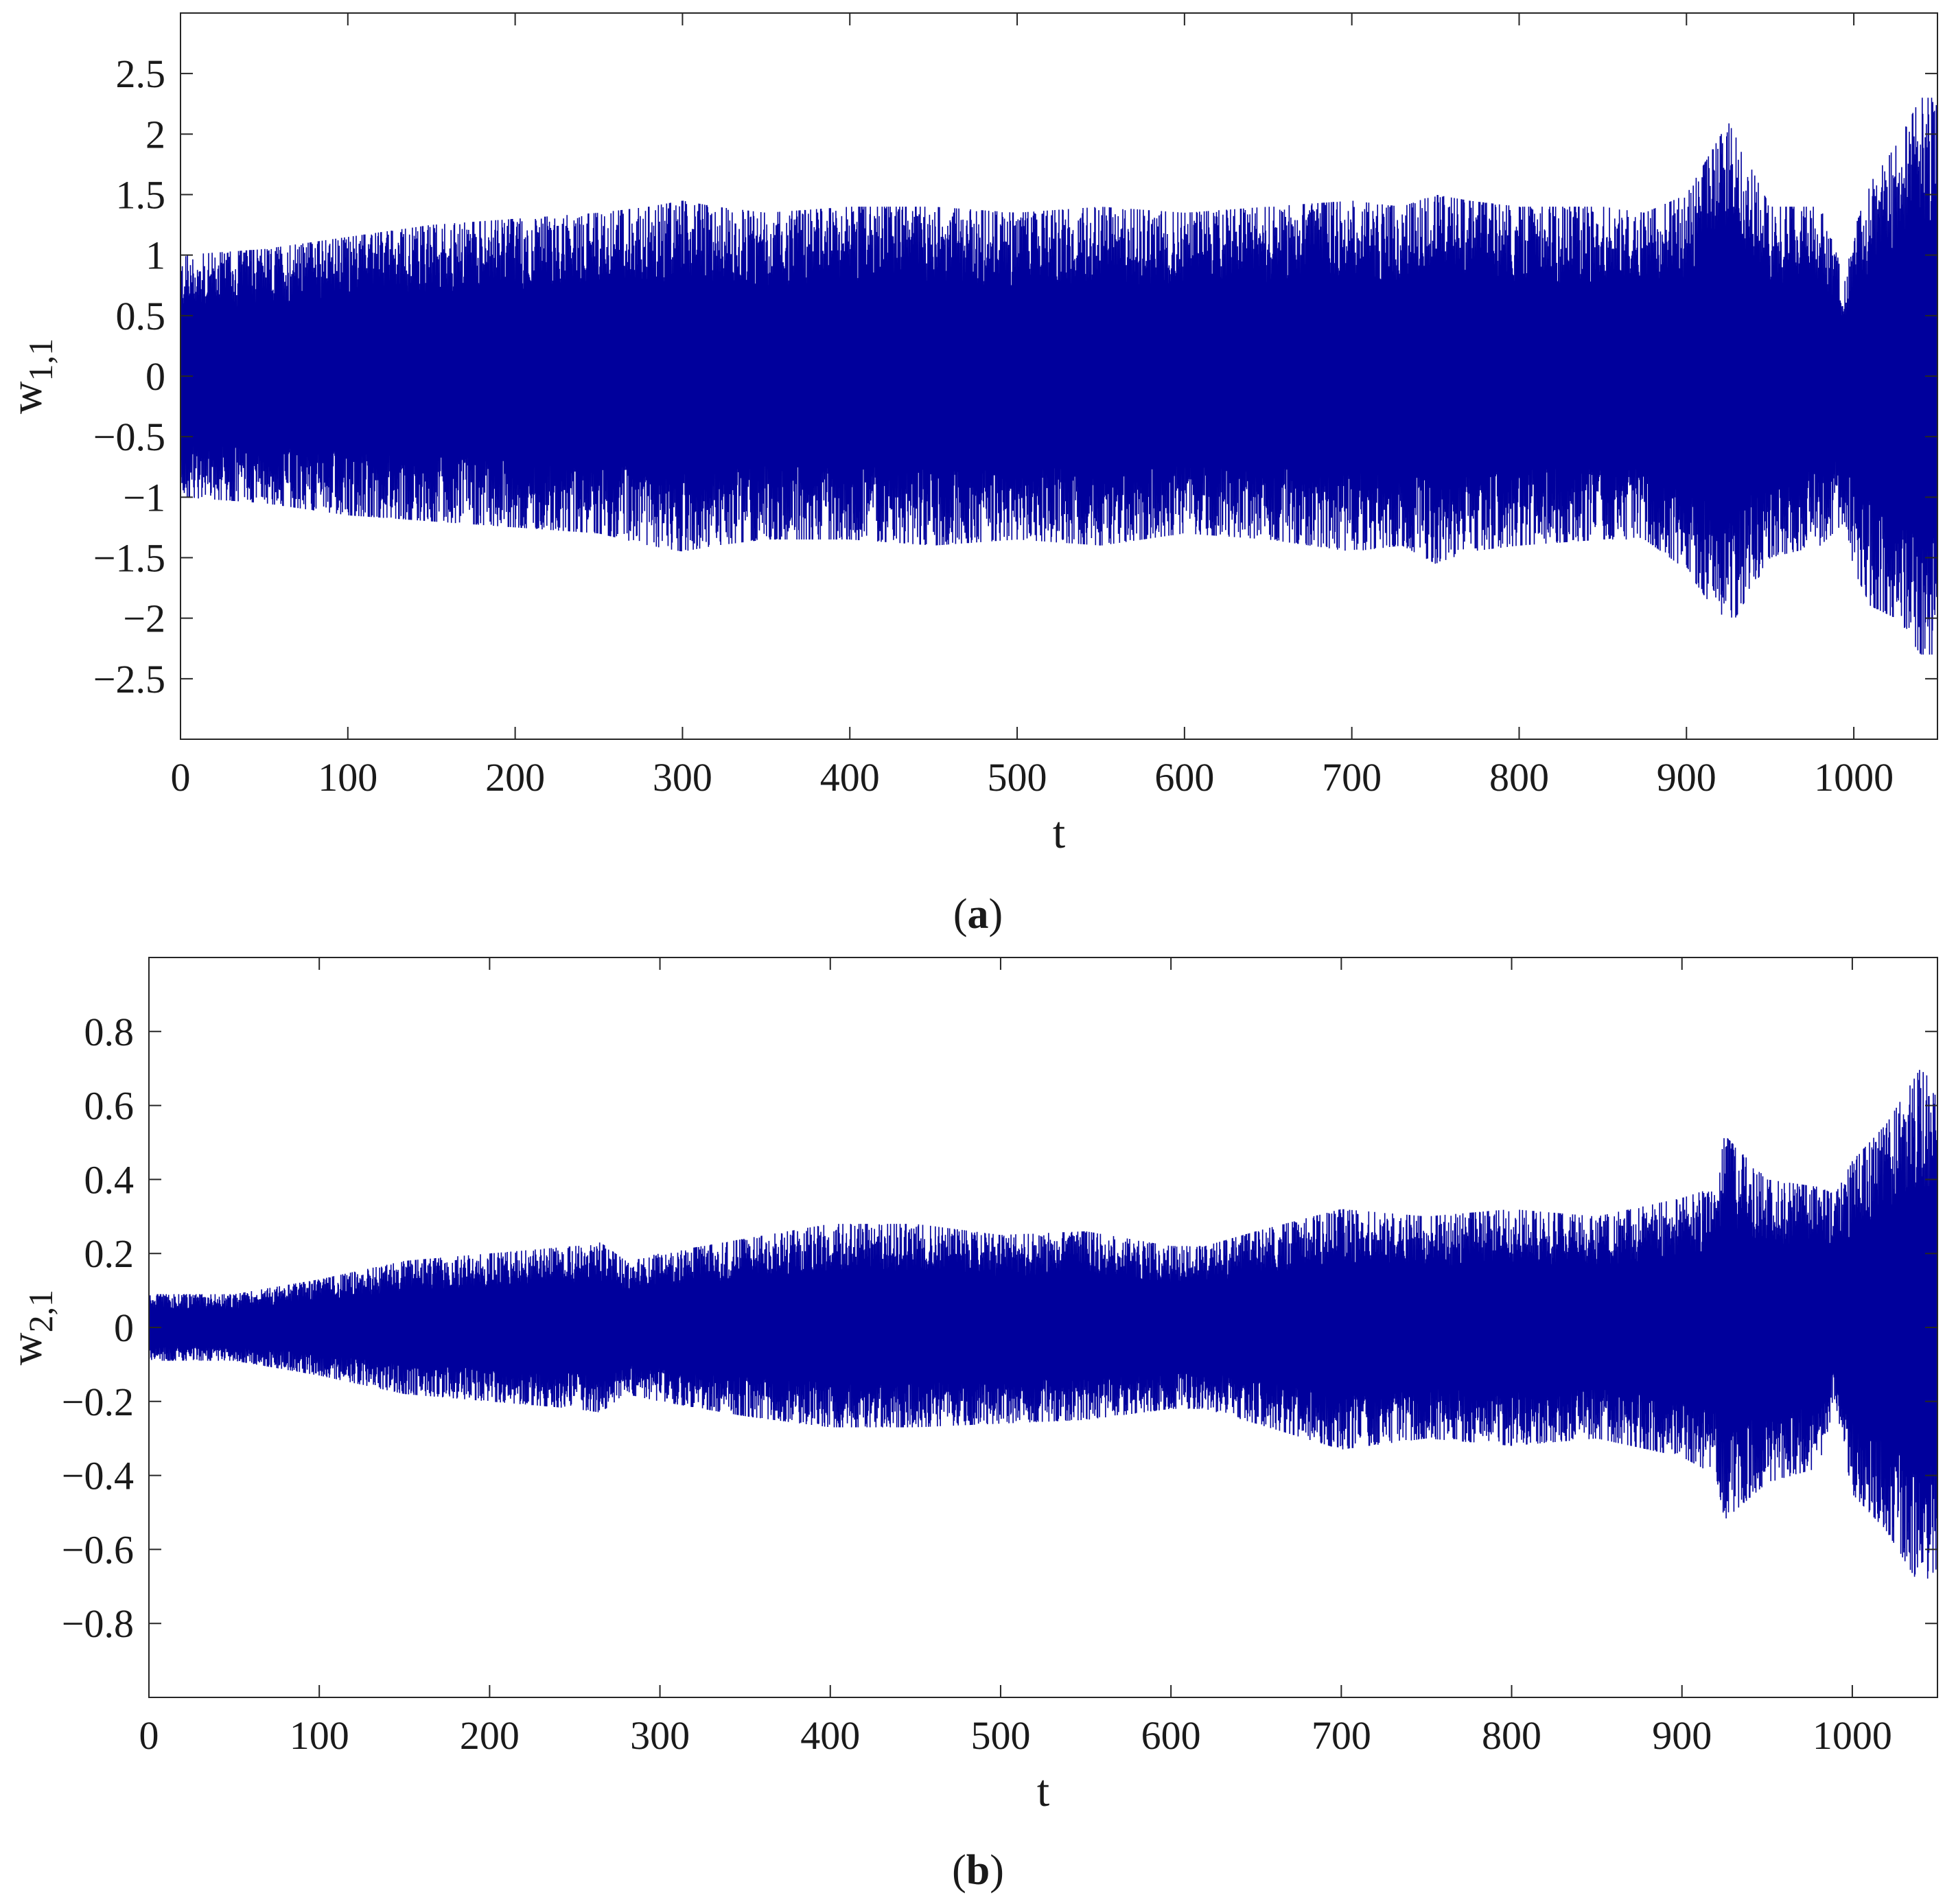  I want to click on y-tick-label: 1, so click(155, 255).